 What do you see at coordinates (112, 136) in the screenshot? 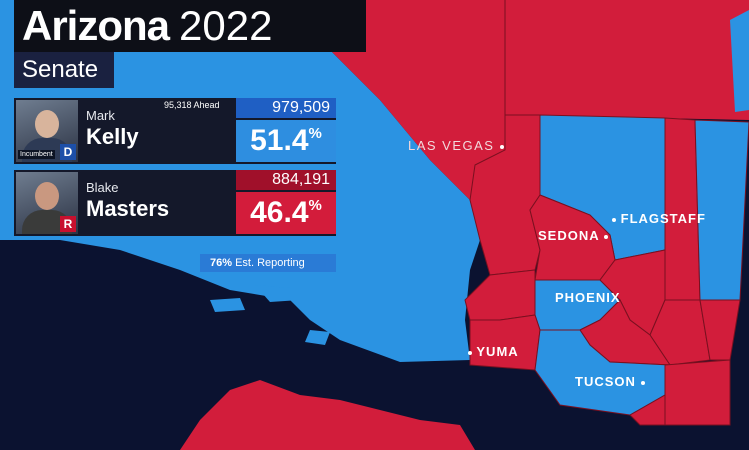
I see `candidate-last-name: Kelly` at bounding box center [112, 136].